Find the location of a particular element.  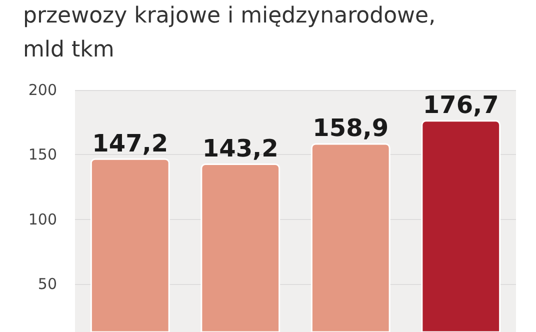

data-label: 143,2 is located at coordinates (240, 148).